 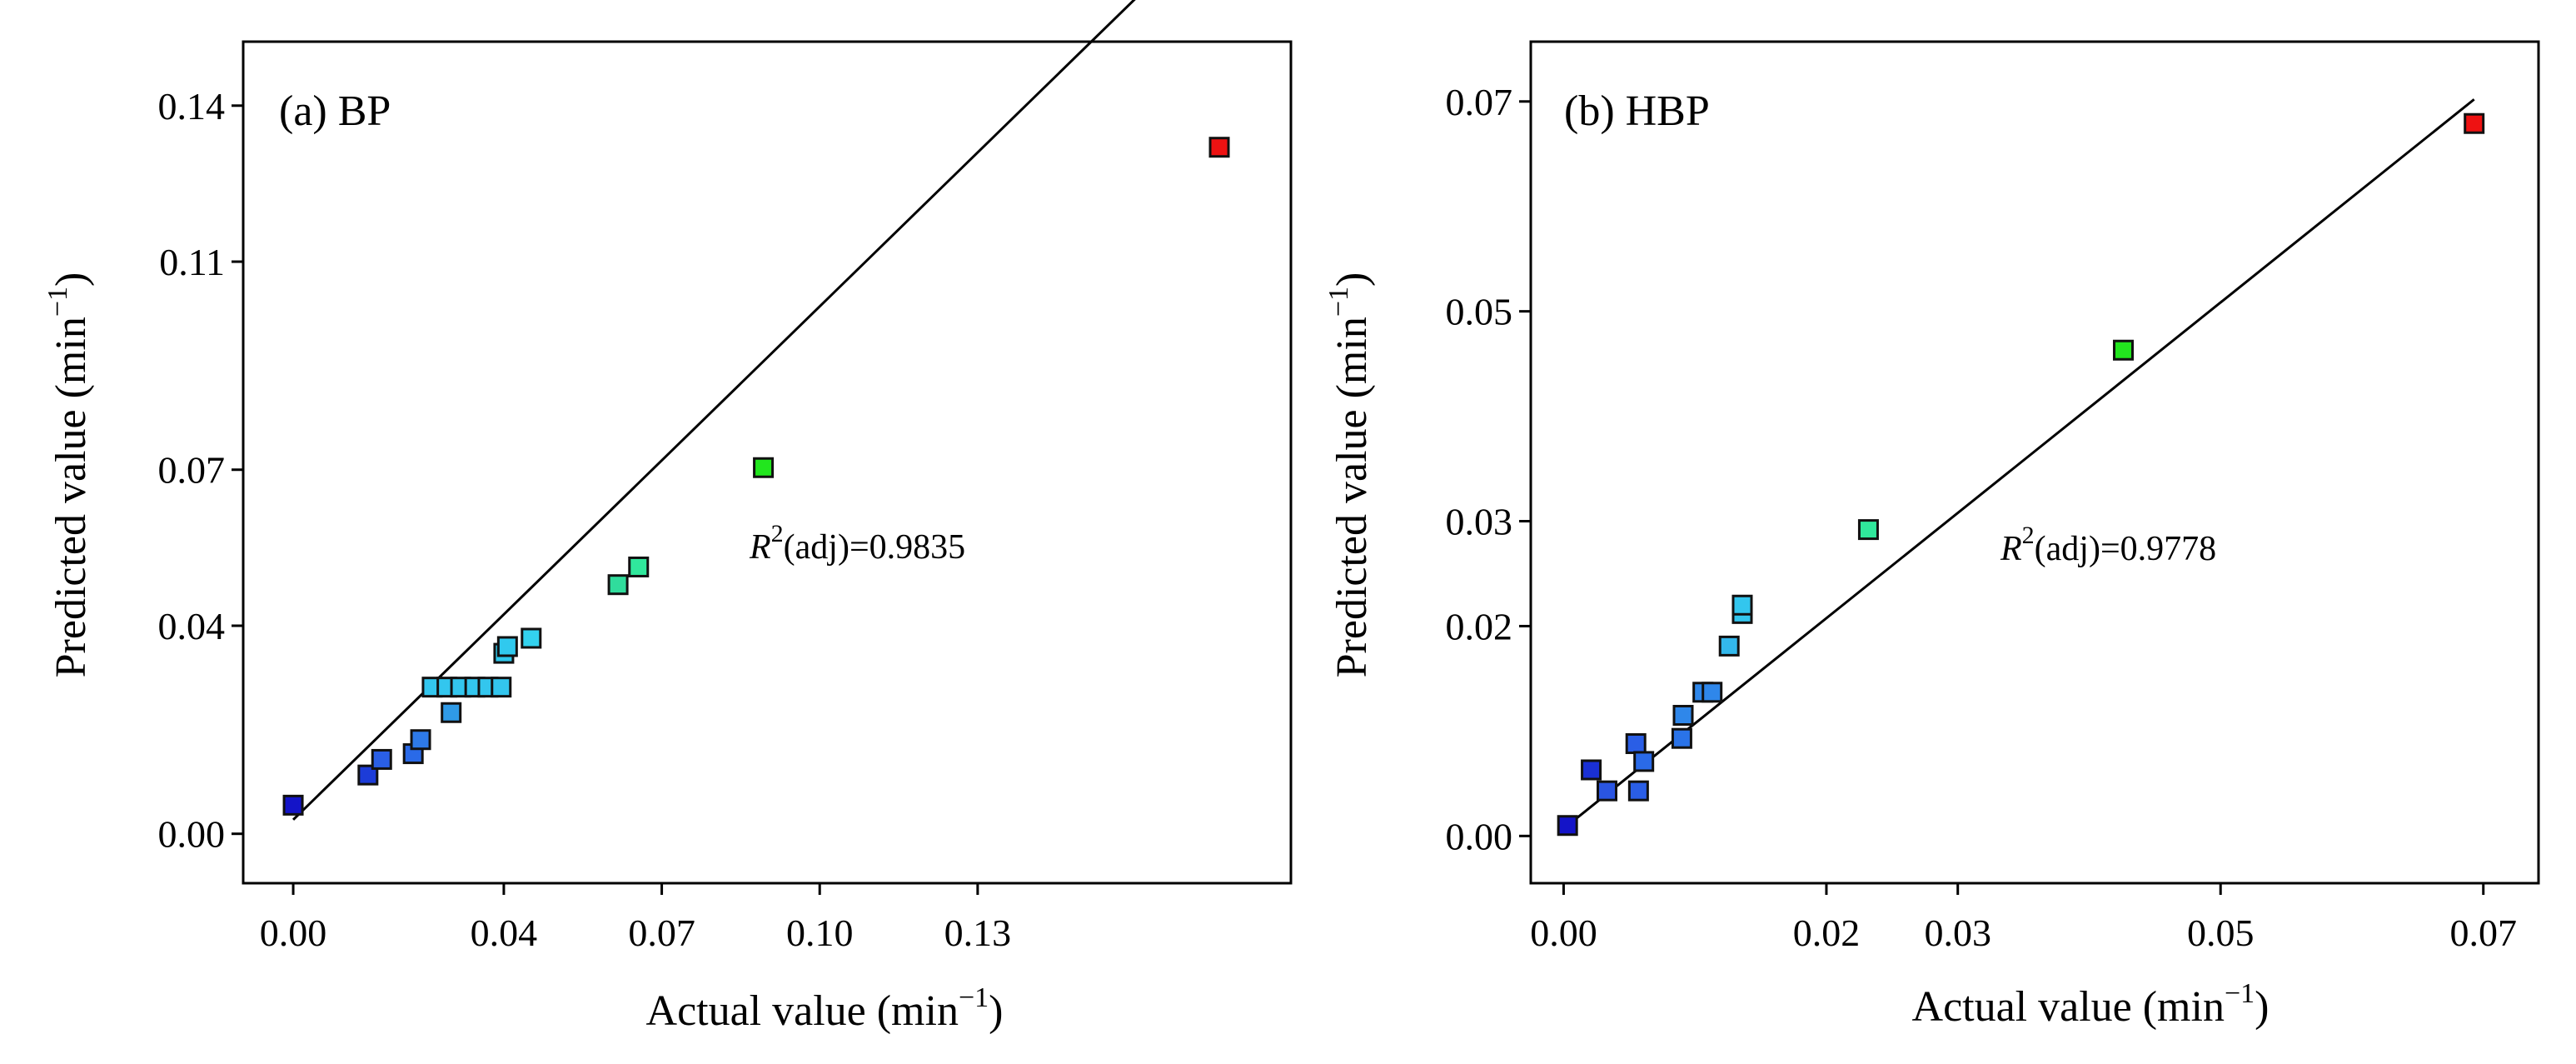 I want to click on x-axis-title-hbp: Actual value (min−1), so click(x=2091, y=1004).